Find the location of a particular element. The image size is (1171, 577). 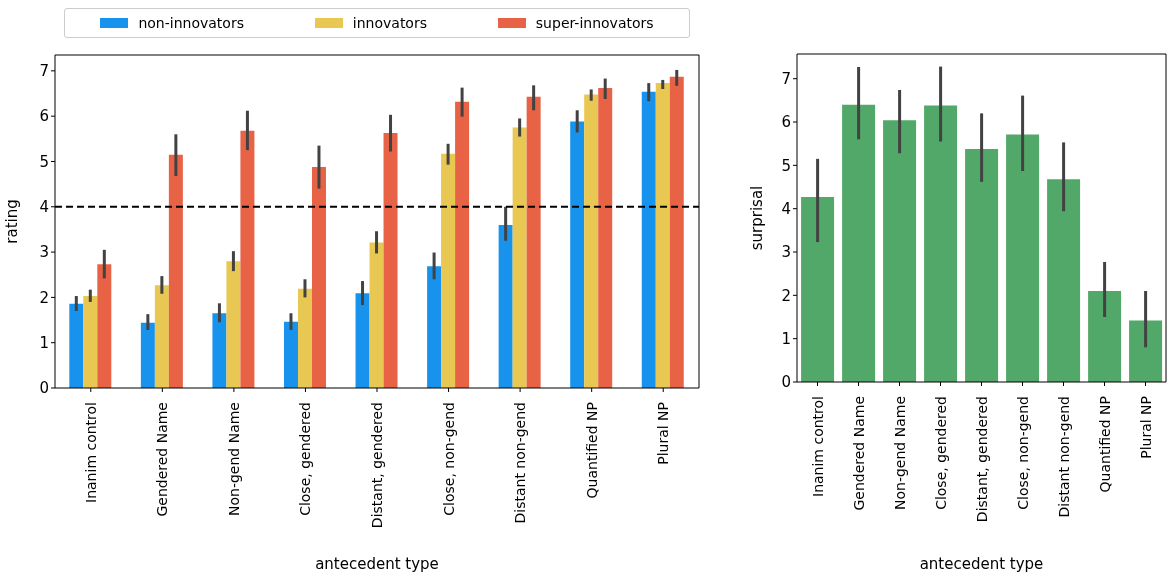

legend-label: non-innovators is located at coordinates (191, 23).